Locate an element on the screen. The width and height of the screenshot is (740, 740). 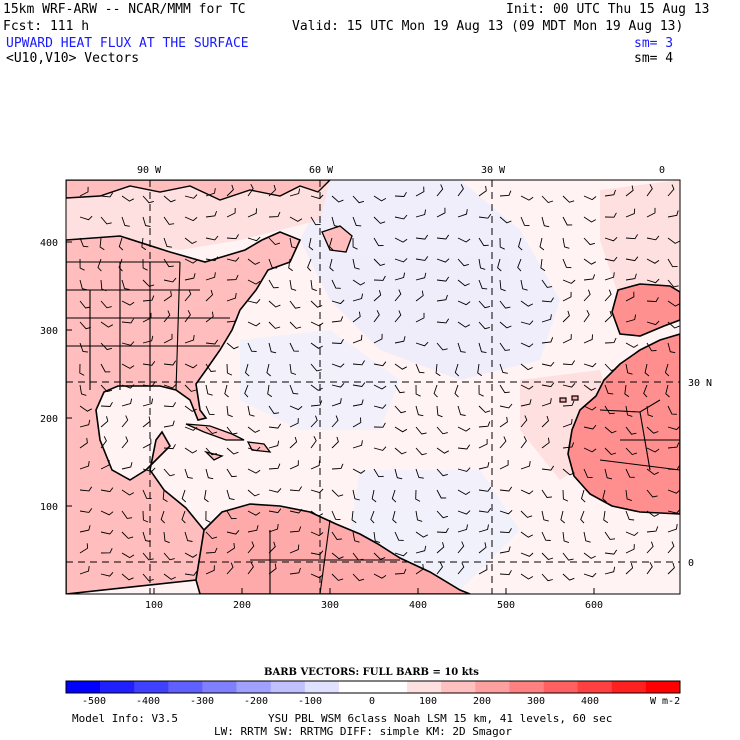
colorbar is located at coordinates (373, 687).